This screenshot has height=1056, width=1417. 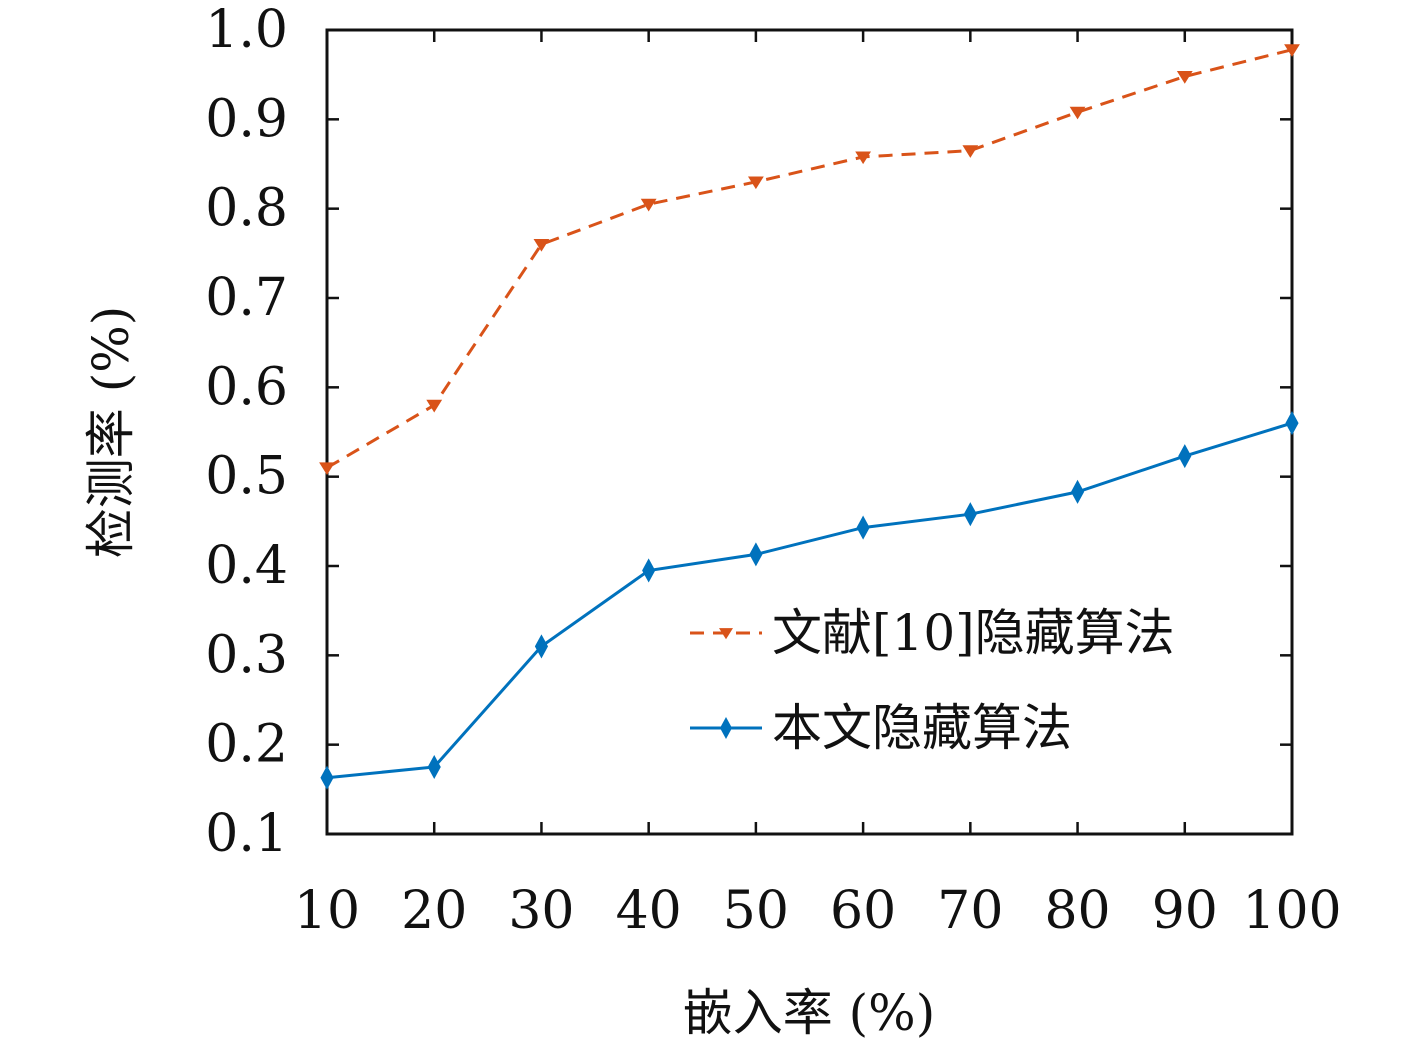 I want to click on x-tick-label-4: 50, so click(x=756, y=911).